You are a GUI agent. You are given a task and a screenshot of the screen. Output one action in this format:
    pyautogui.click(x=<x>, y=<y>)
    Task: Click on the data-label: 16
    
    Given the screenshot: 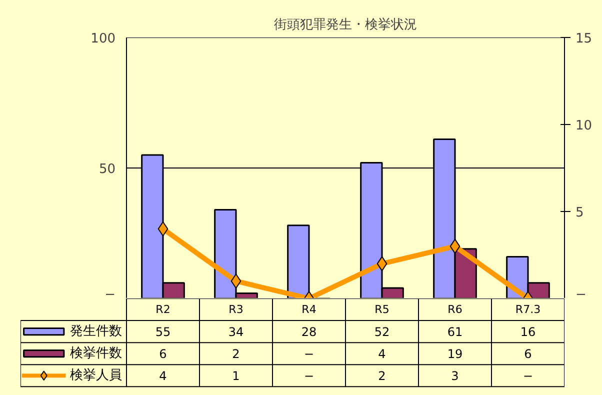 What is the action you would take?
    pyautogui.click(x=528, y=332)
    